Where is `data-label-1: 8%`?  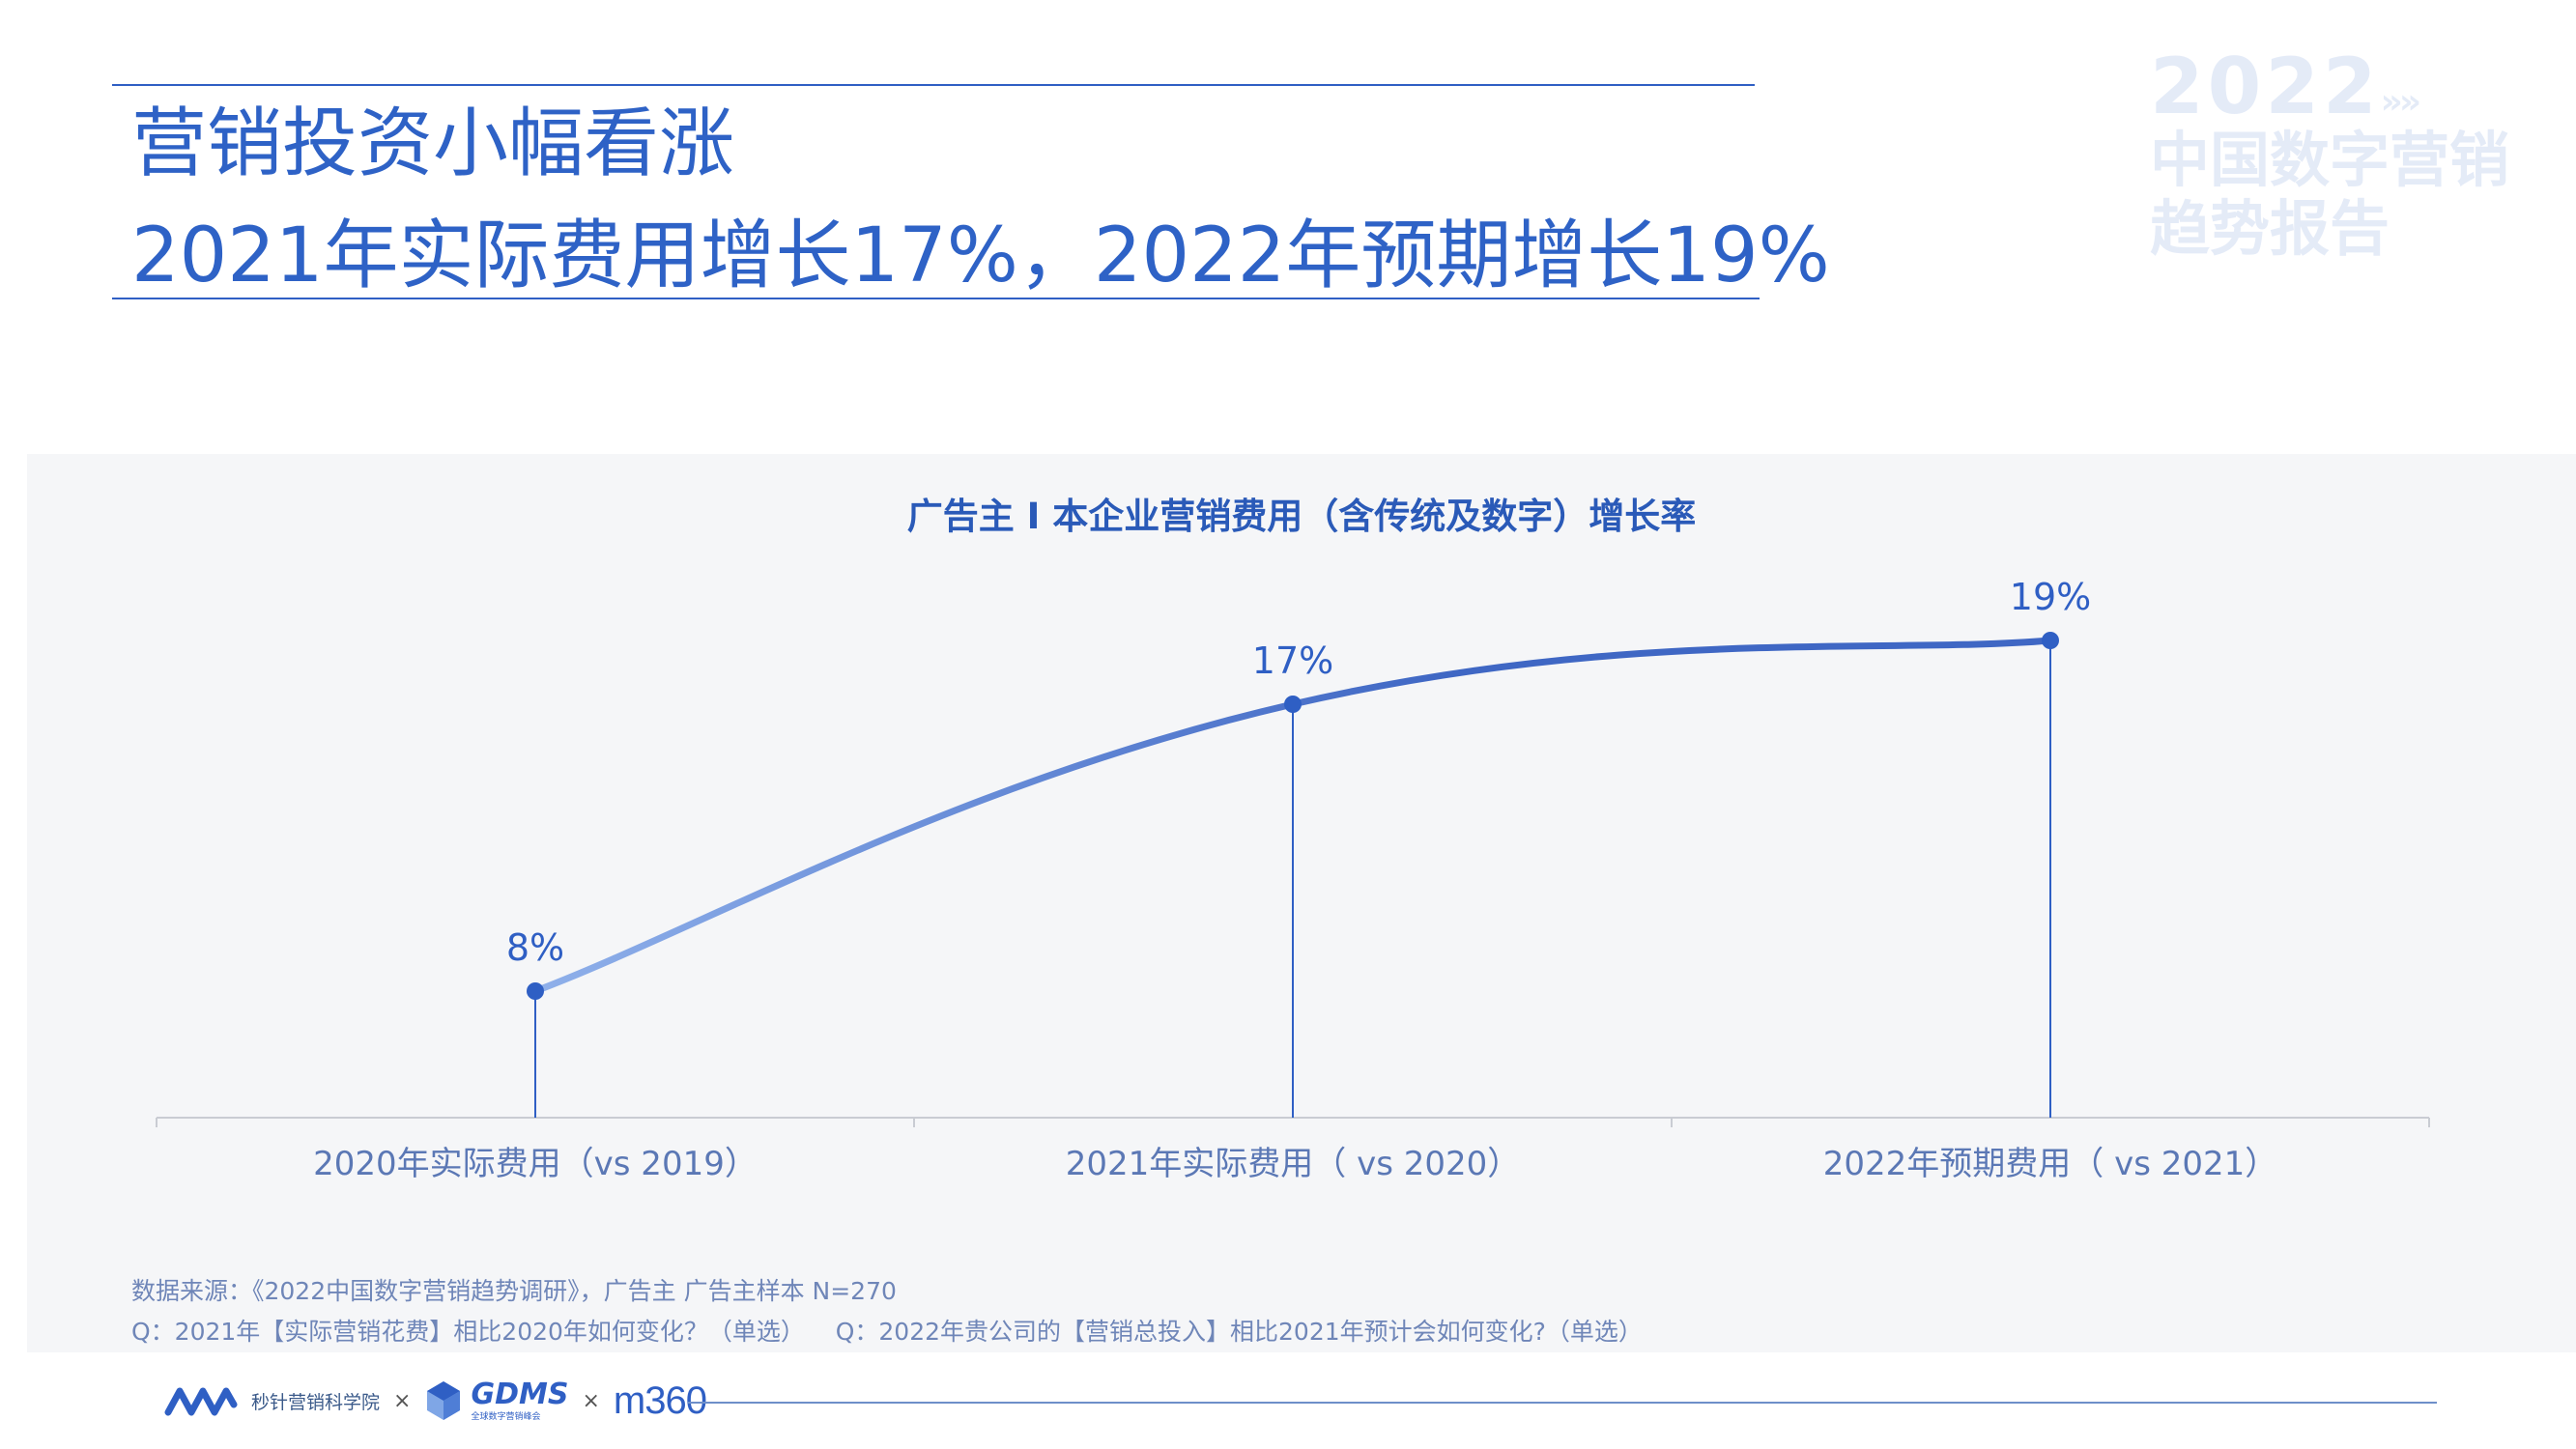 data-label-1: 8% is located at coordinates (535, 947).